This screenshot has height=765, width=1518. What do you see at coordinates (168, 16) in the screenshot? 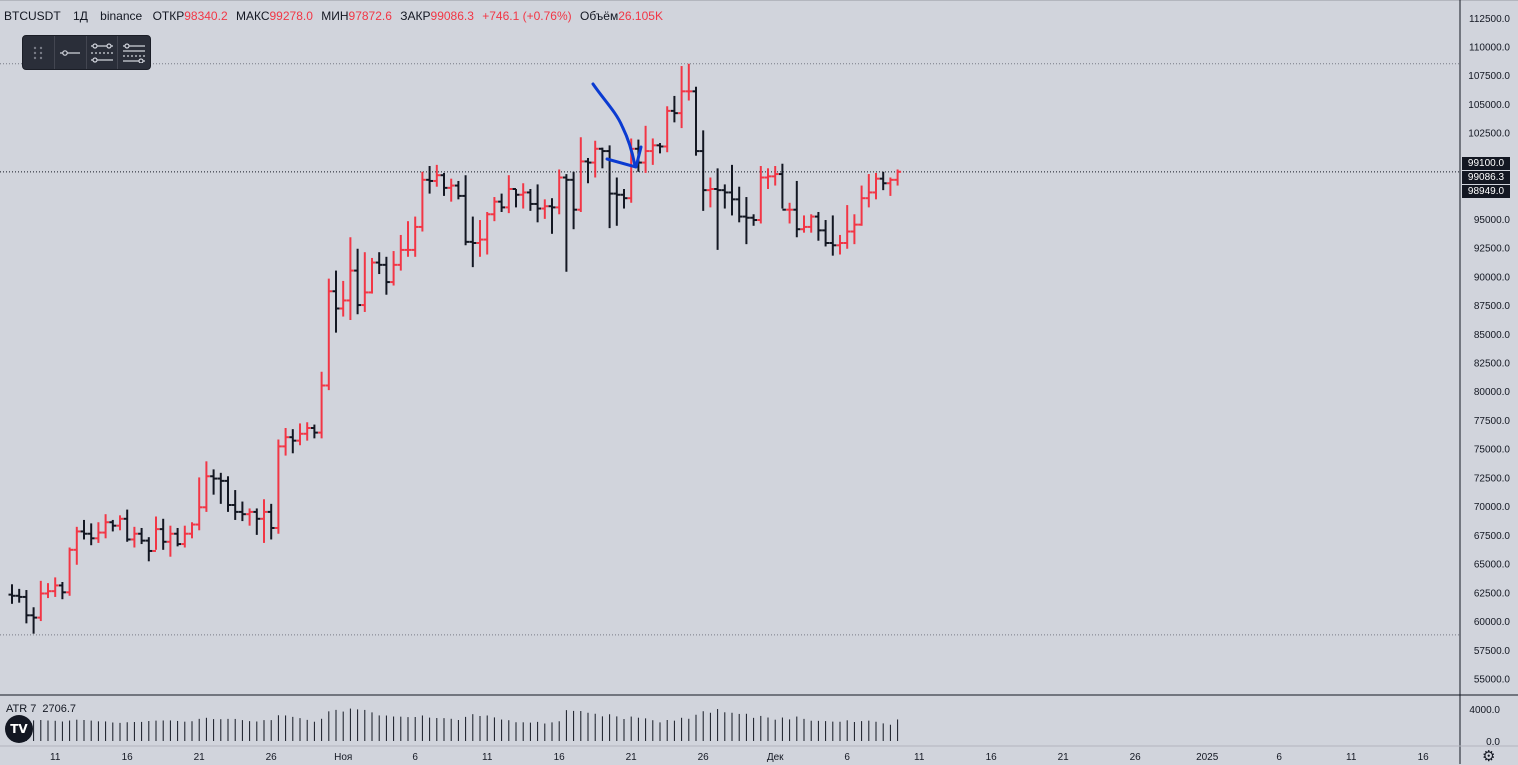
I see `open-label: ОТКР` at bounding box center [168, 16].